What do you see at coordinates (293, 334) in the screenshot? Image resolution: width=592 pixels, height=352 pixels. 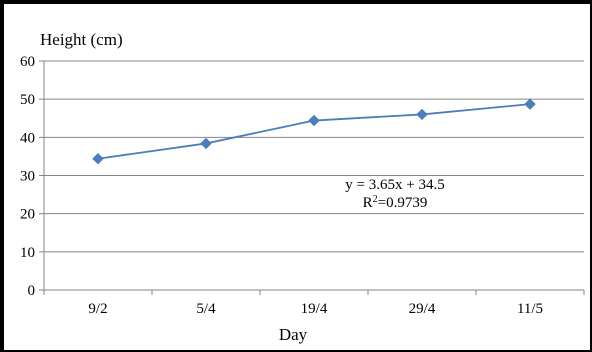 I see `x-axis-label: Day` at bounding box center [293, 334].